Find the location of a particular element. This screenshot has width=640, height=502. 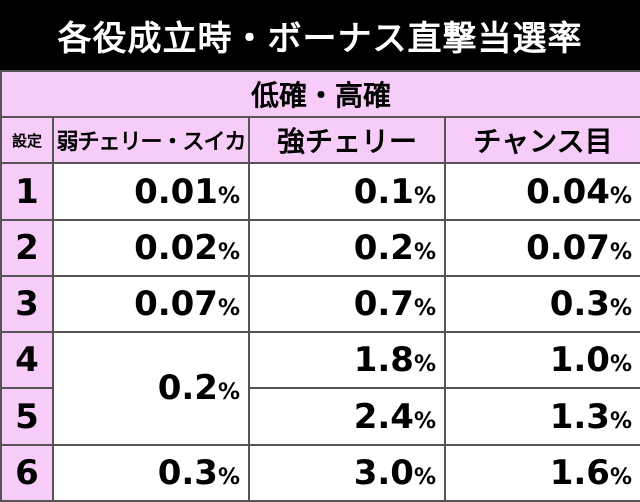

value: 0.7 is located at coordinates (383, 304).